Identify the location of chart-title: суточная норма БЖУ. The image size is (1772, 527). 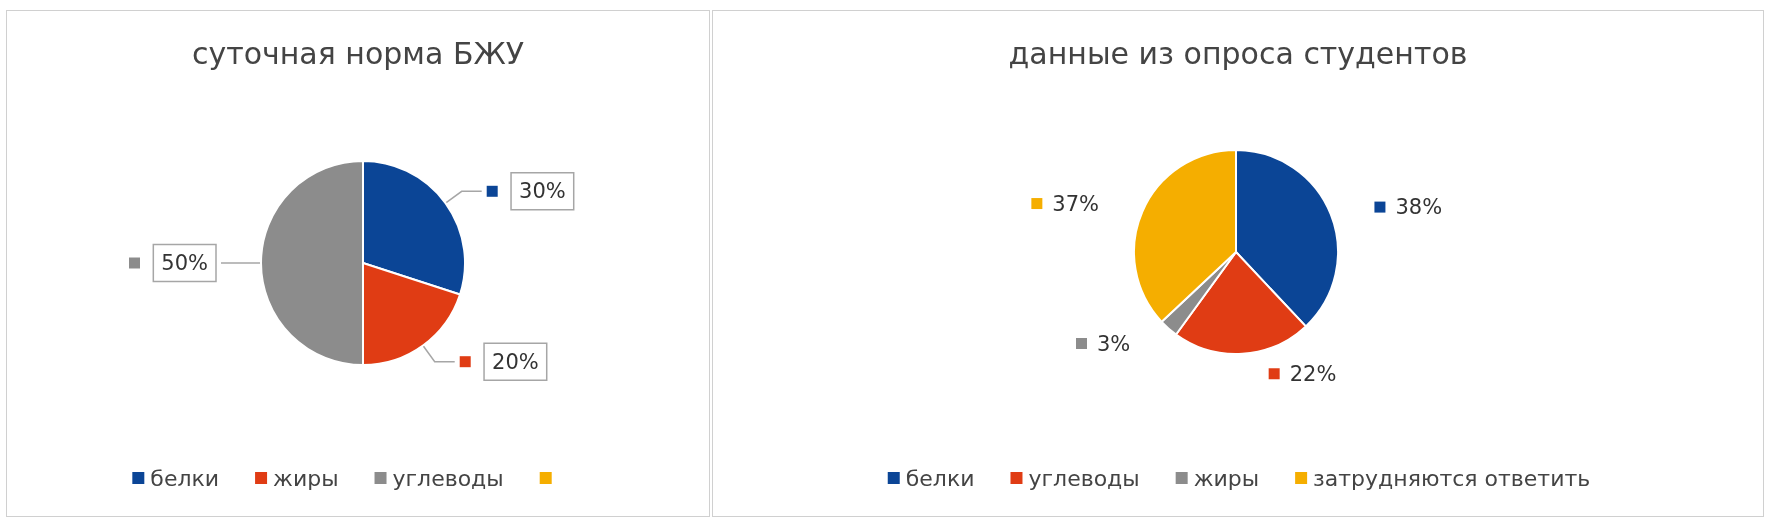
(358, 53).